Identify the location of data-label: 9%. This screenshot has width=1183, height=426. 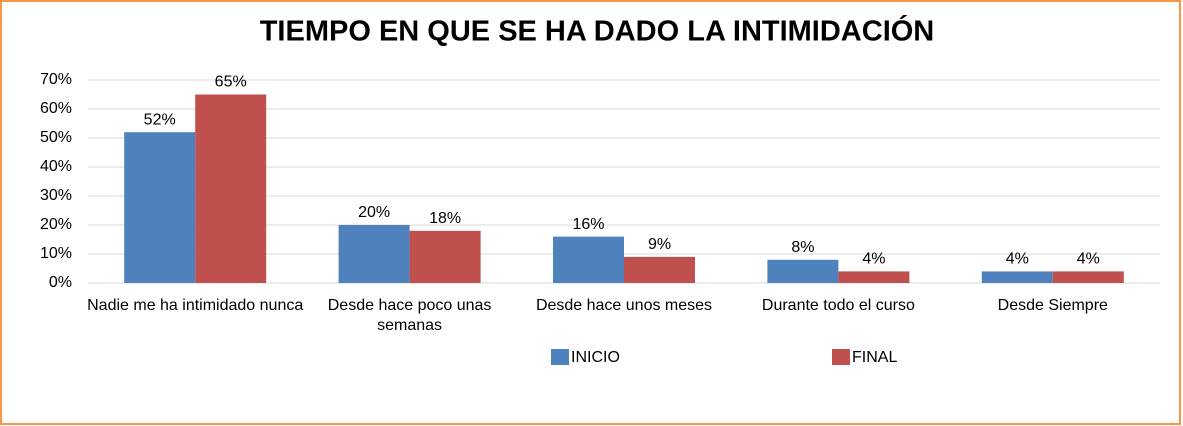
(659, 244).